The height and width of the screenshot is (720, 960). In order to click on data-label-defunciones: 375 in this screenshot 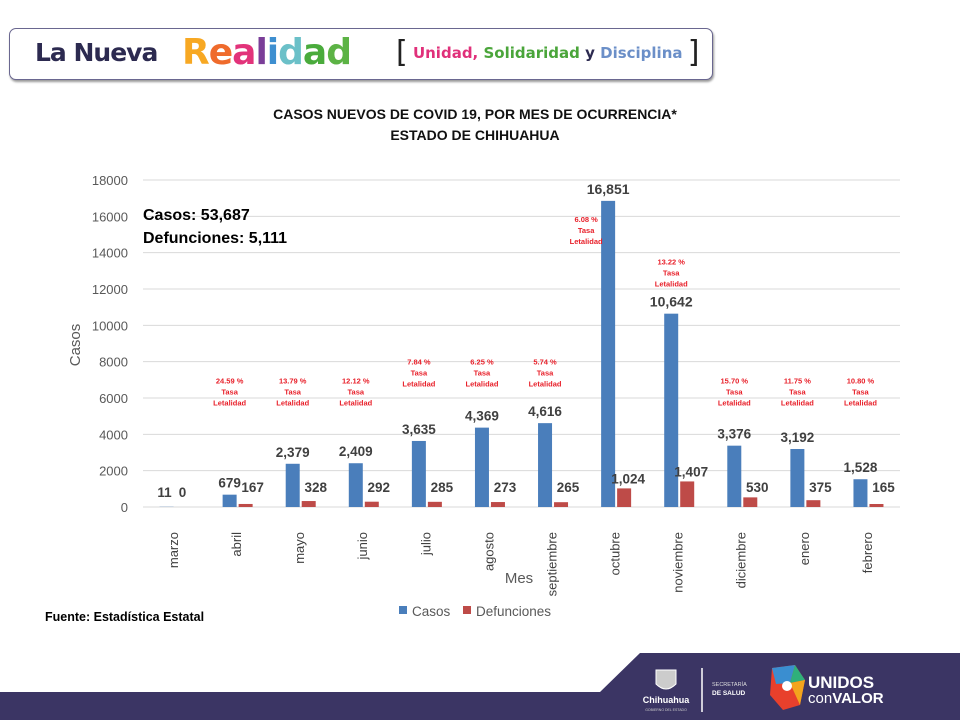, I will do `click(820, 487)`.